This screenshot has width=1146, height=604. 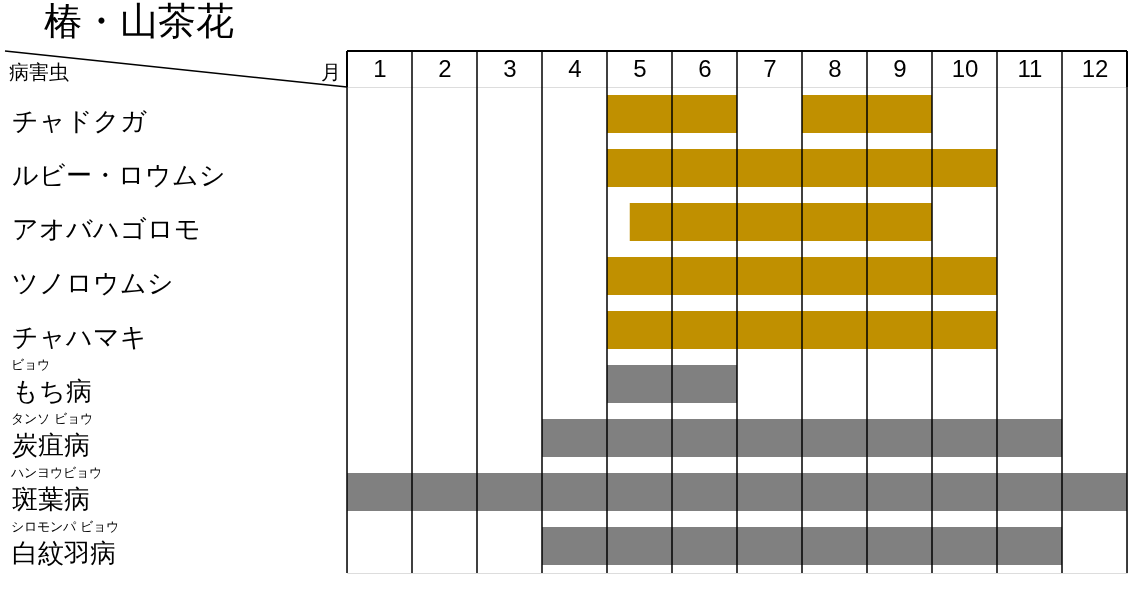 I want to click on text: タンソ ビョウ, so click(x=52, y=418).